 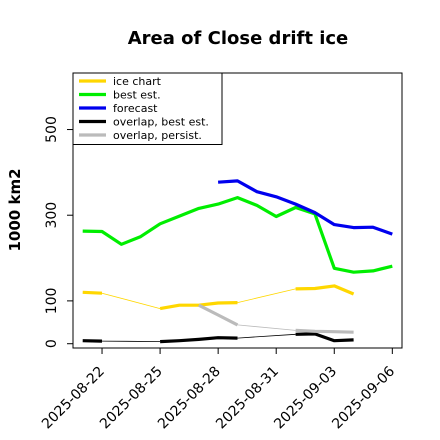 I want to click on series-best-est, so click(x=237, y=235).